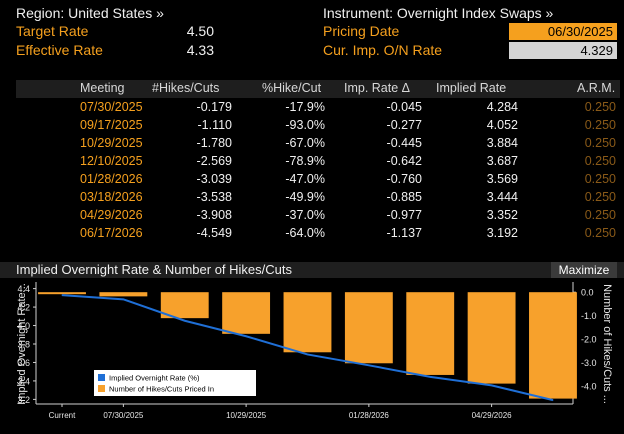 The image size is (624, 434). Describe the element at coordinates (111, 233) in the screenshot. I see `cell-meeting: 06/17/2026` at that location.